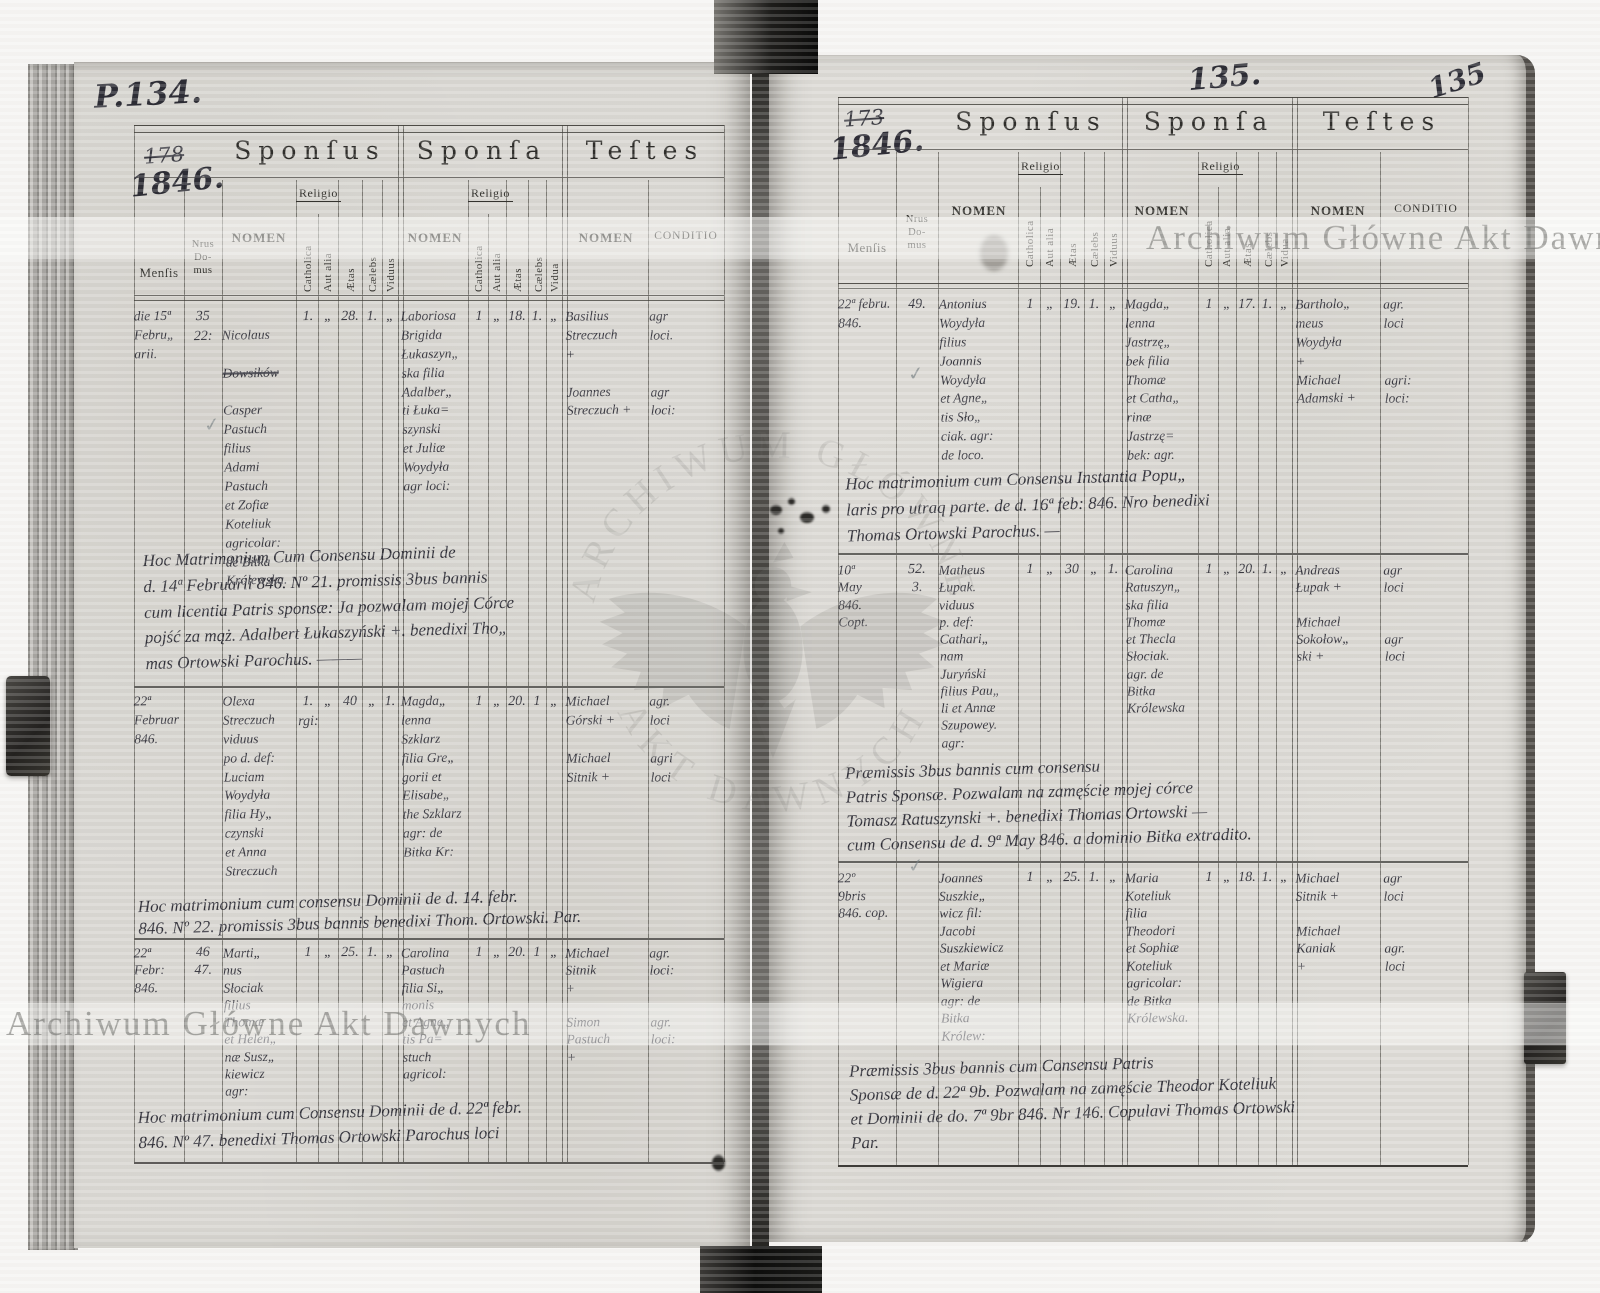 The width and height of the screenshot is (1600, 1293). What do you see at coordinates (916, 578) in the screenshot?
I see `house-number-cell: 52. 3.` at bounding box center [916, 578].